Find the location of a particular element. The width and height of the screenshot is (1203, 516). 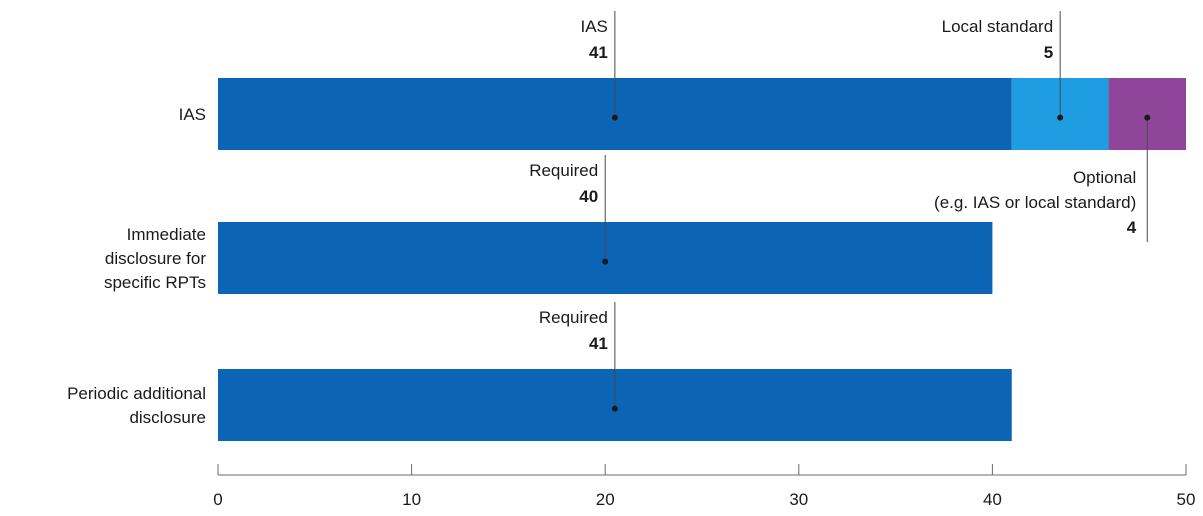

annotation: Local standard 5 is located at coordinates (1003, 66).